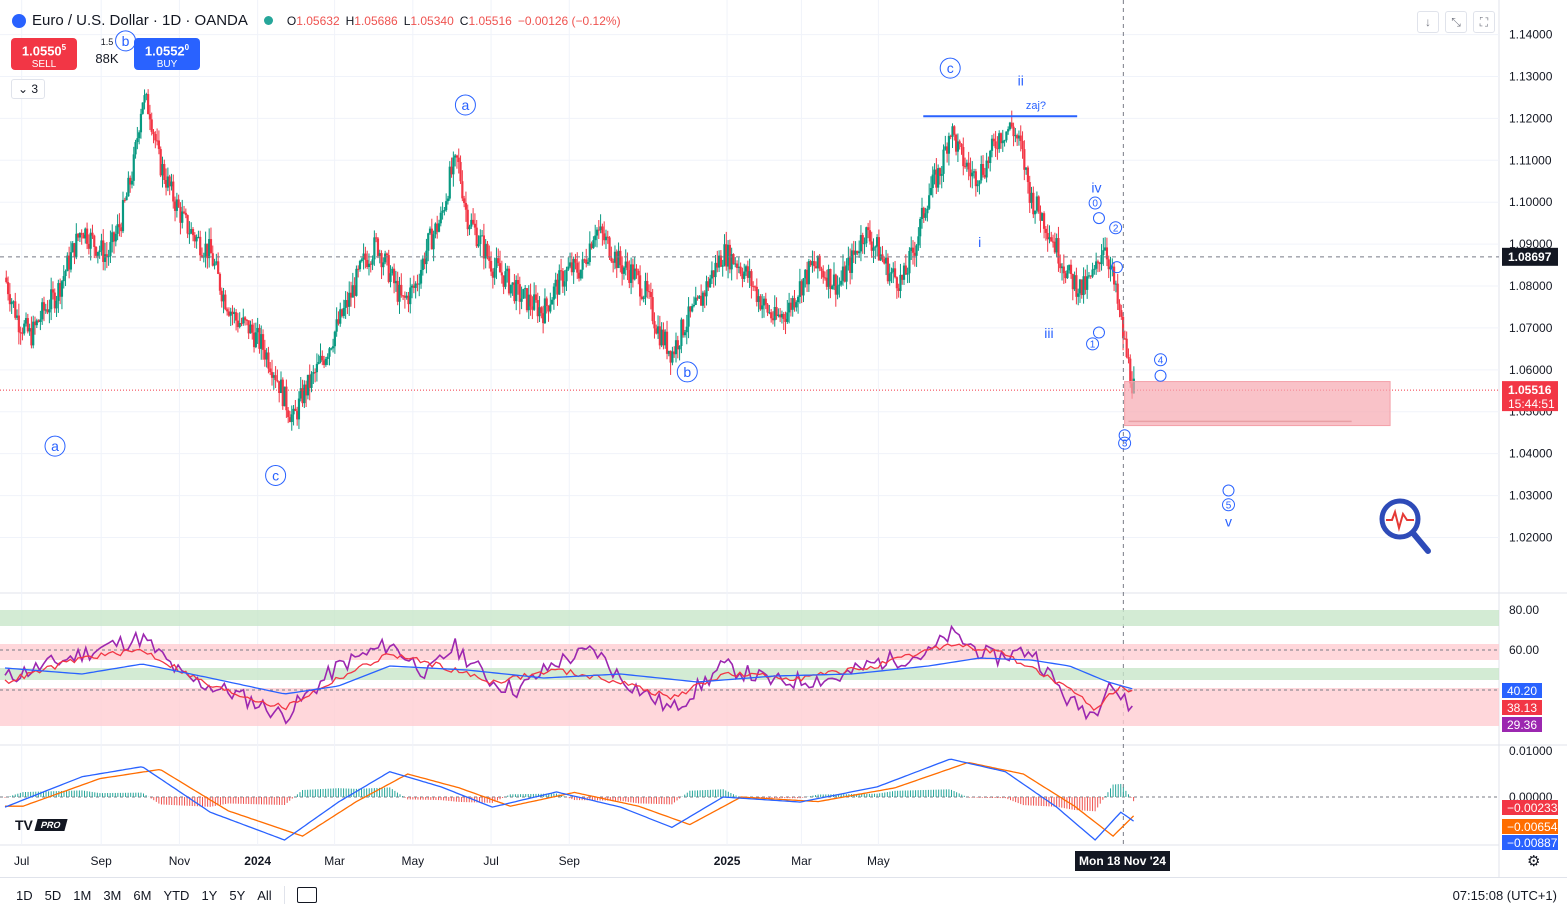 The height and width of the screenshot is (912, 1567). What do you see at coordinates (1532, 808) in the screenshot?
I see `macd-value-label: −0.00233` at bounding box center [1532, 808].